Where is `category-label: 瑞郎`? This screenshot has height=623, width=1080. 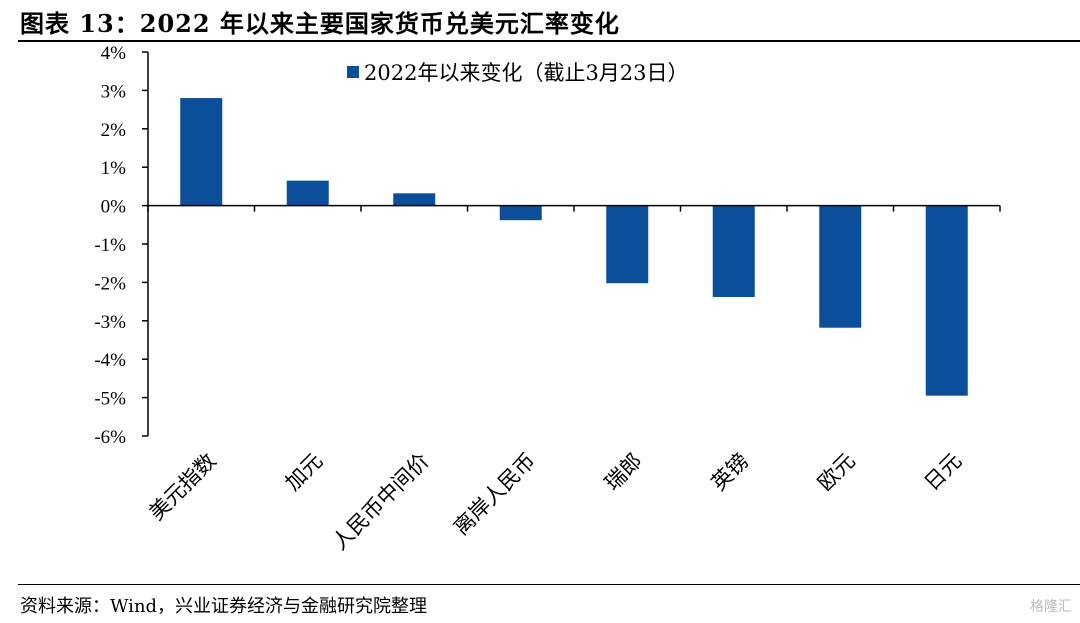 category-label: 瑞郎 is located at coordinates (623, 472).